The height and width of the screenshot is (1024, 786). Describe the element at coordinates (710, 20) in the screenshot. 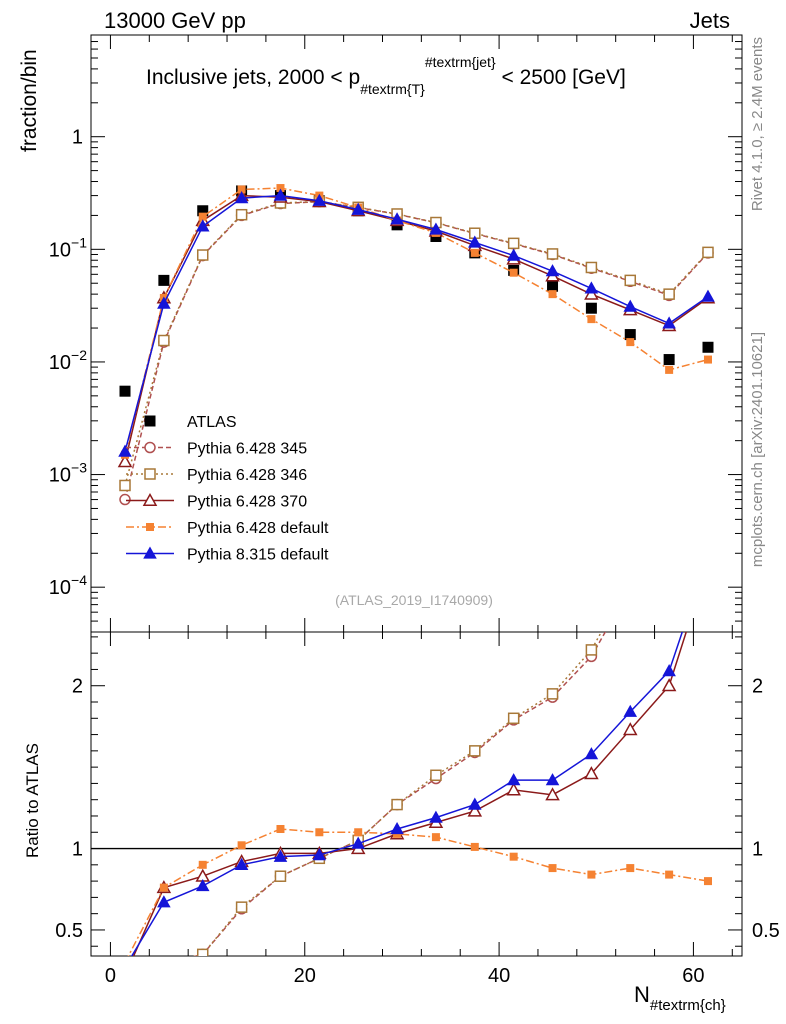

I see `category-label: Jets` at that location.